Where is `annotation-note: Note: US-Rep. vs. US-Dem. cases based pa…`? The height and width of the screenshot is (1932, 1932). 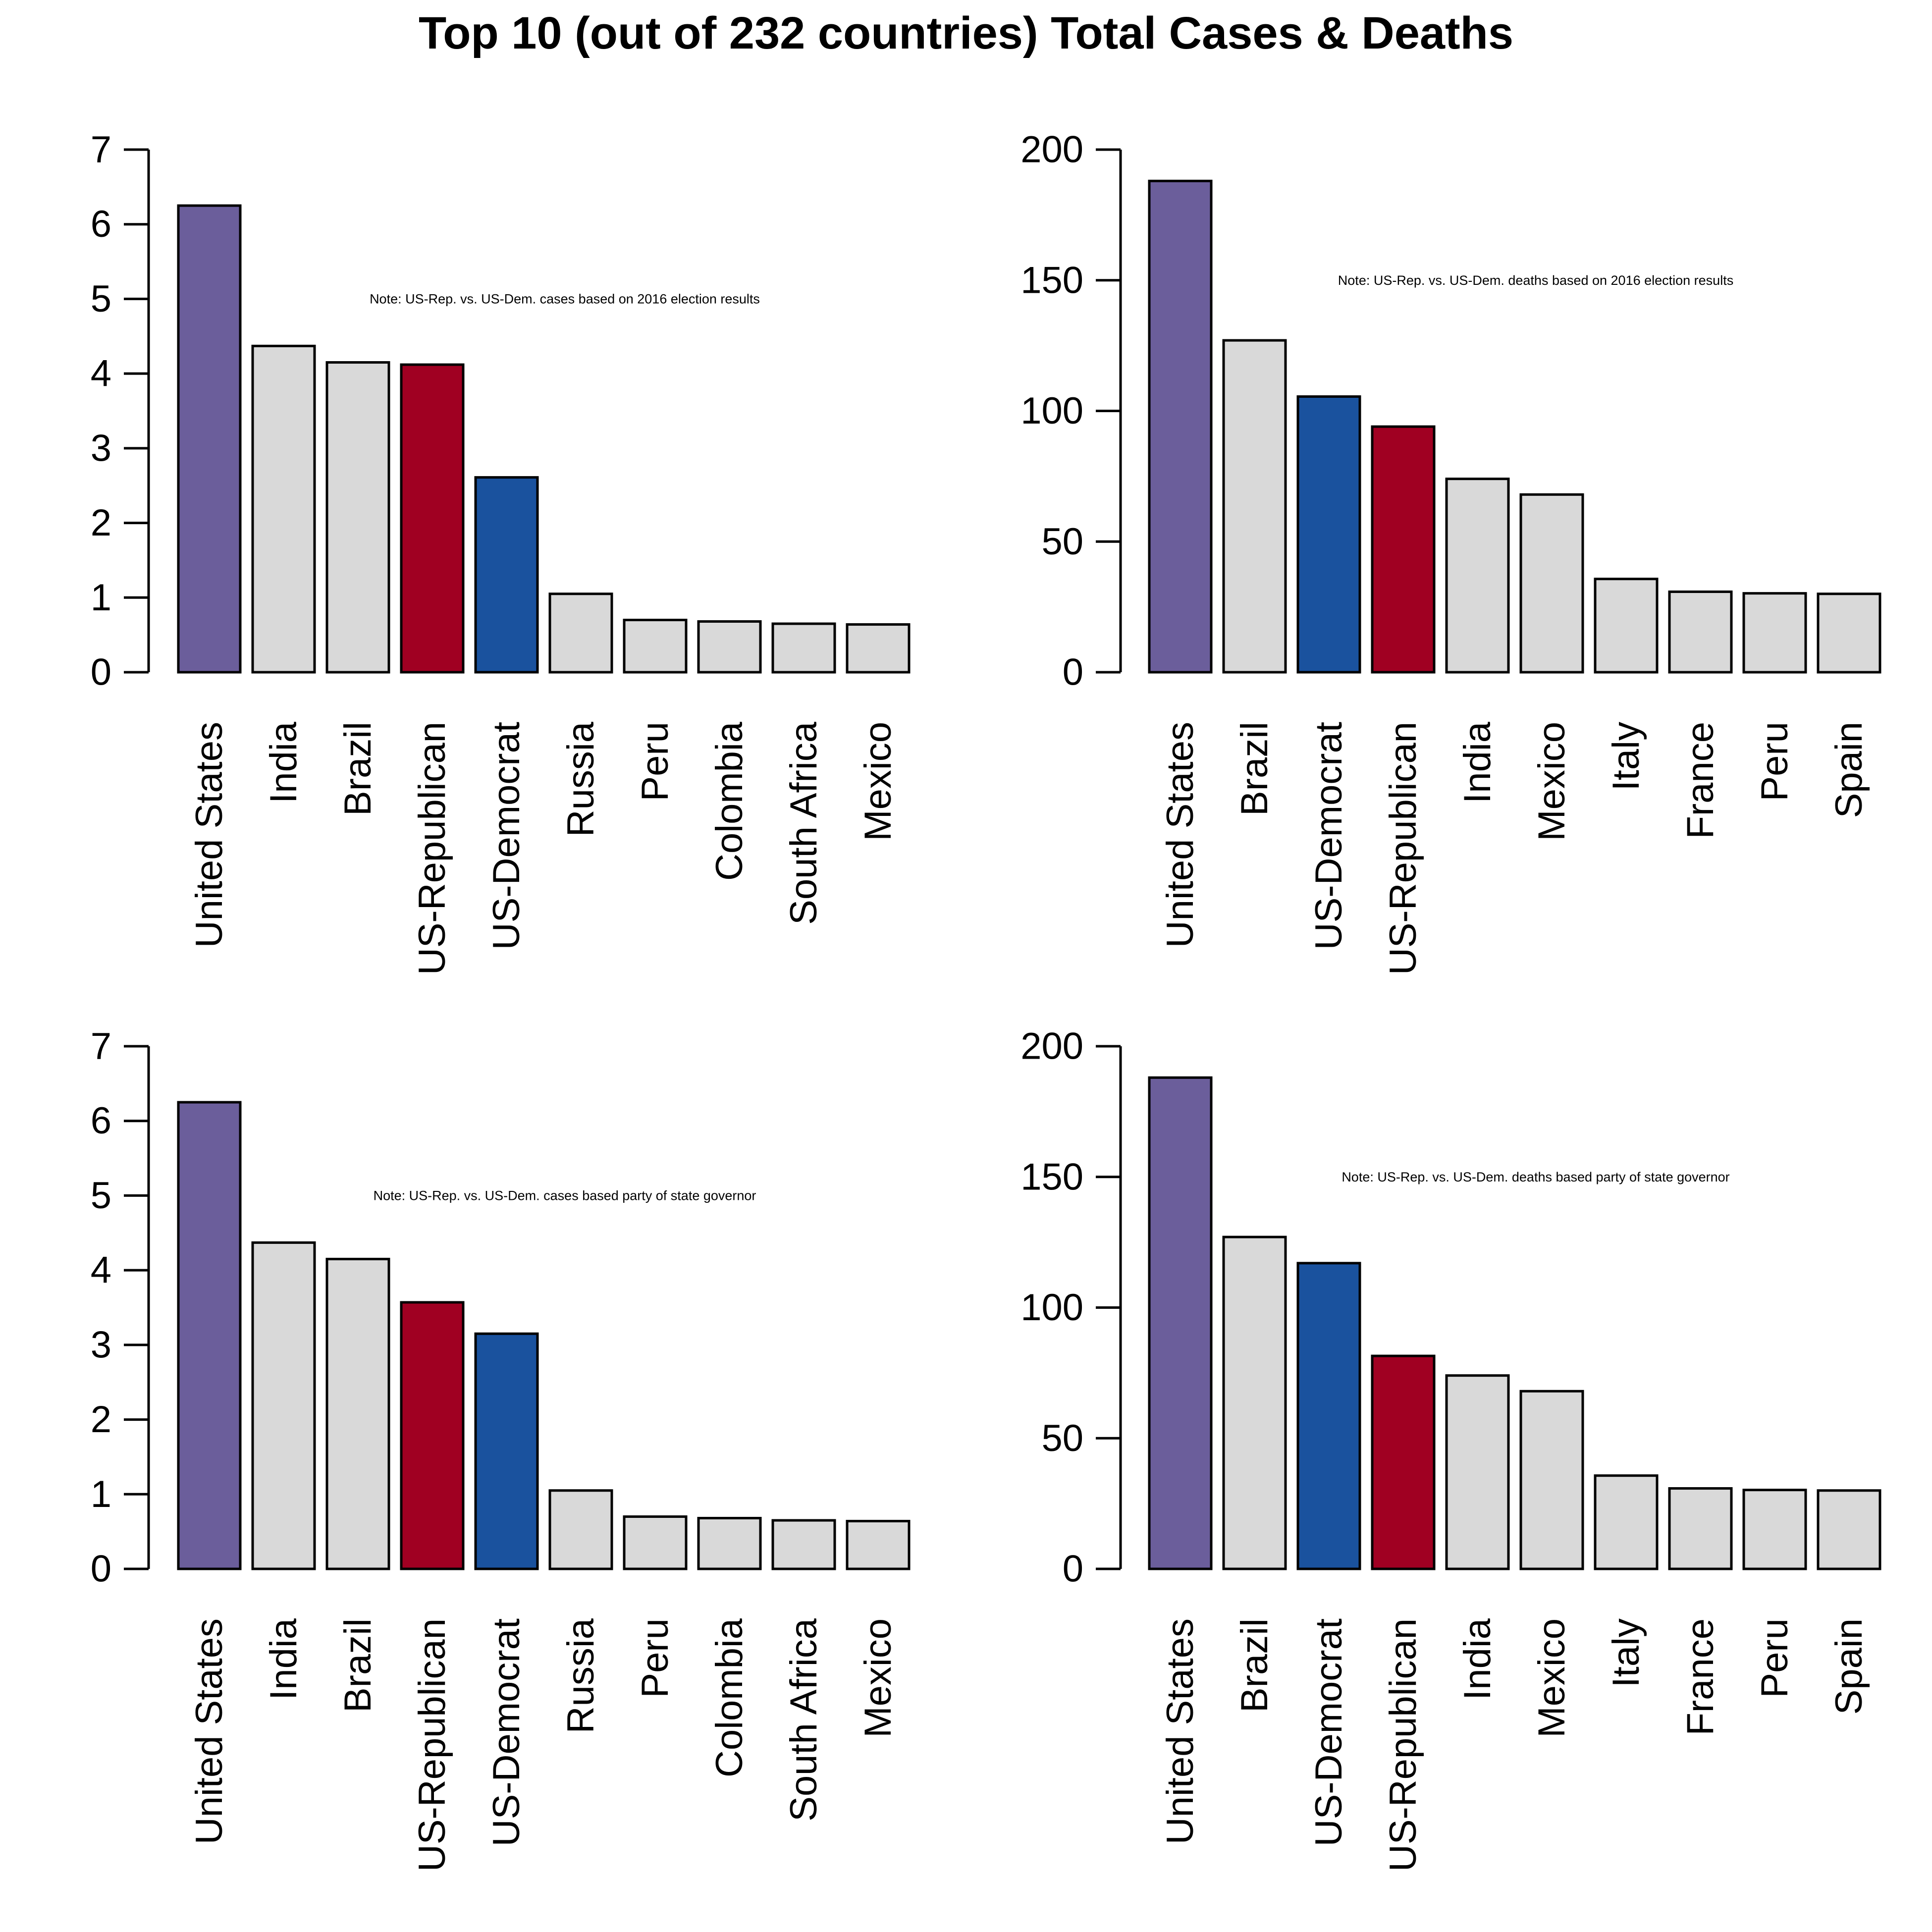
annotation-note: Note: US-Rep. vs. US-Dem. cases based pa… is located at coordinates (565, 1195).